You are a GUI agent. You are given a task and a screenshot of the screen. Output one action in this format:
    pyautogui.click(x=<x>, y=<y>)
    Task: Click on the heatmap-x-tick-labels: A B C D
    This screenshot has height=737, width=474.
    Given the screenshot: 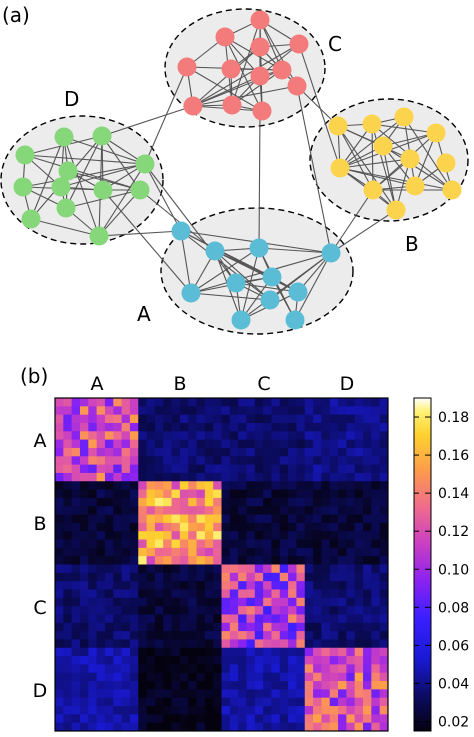 What is the action you would take?
    pyautogui.click(x=223, y=384)
    